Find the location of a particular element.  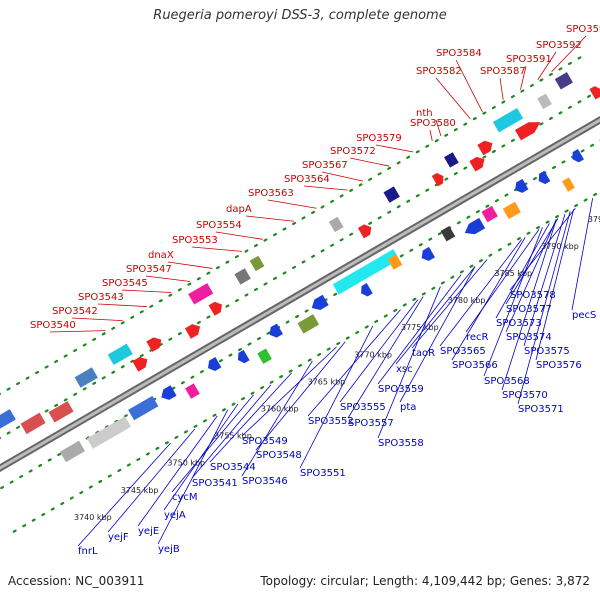

gene-label-bottom: SPO3544 is located at coordinates (233, 467).